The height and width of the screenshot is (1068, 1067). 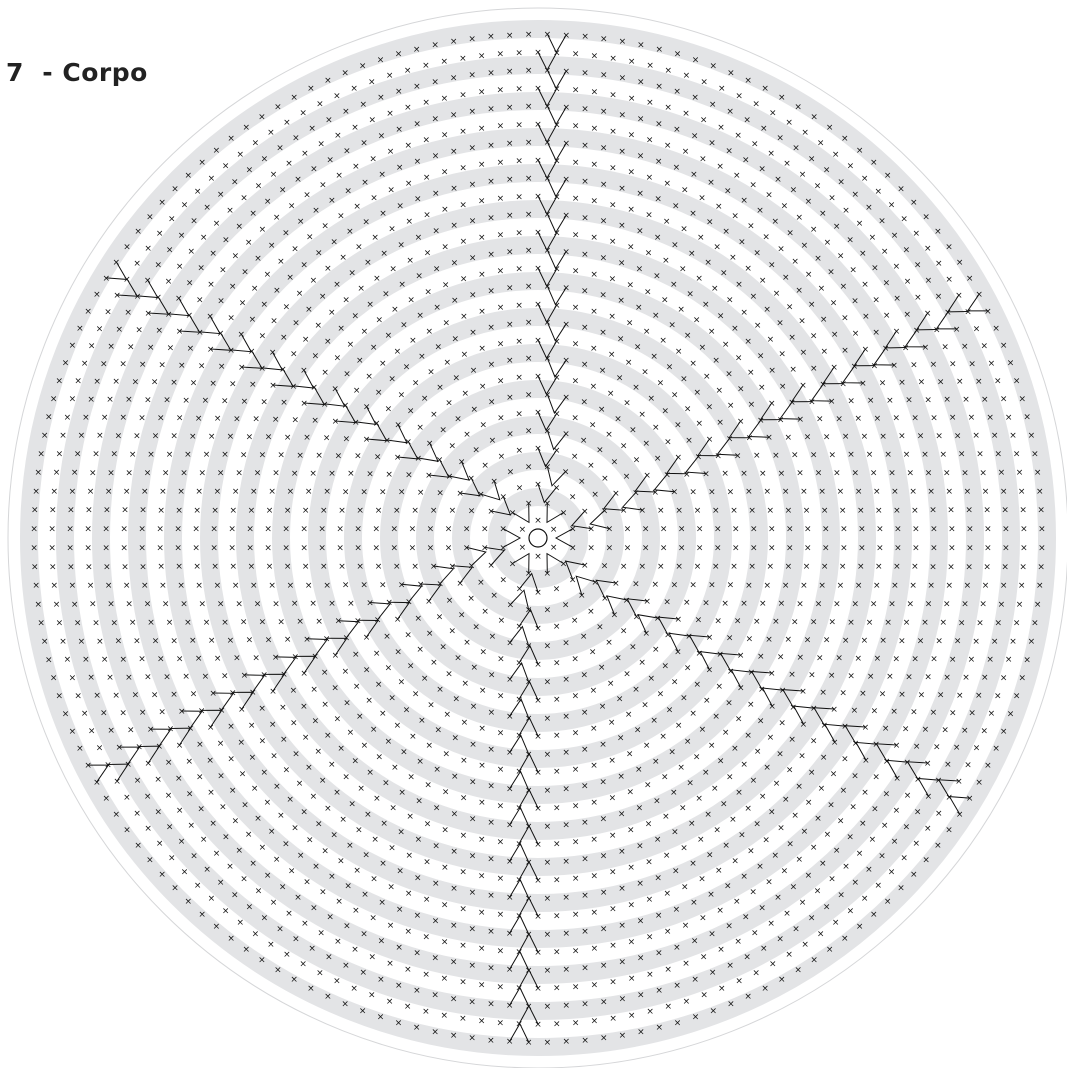 I want to click on ring-band, so click(x=538, y=538).